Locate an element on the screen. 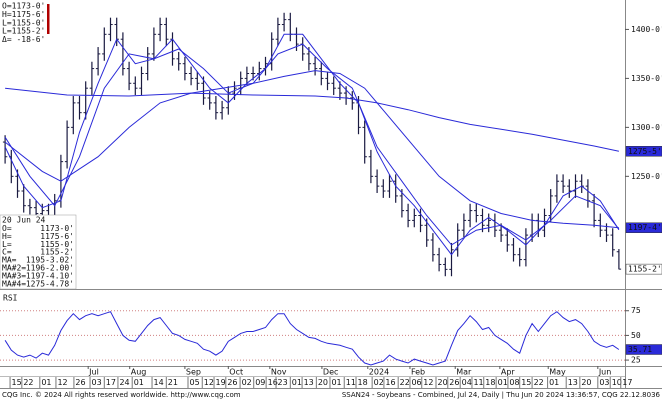 The image size is (662, 400). info-label: MA#3= is located at coordinates (14, 275).